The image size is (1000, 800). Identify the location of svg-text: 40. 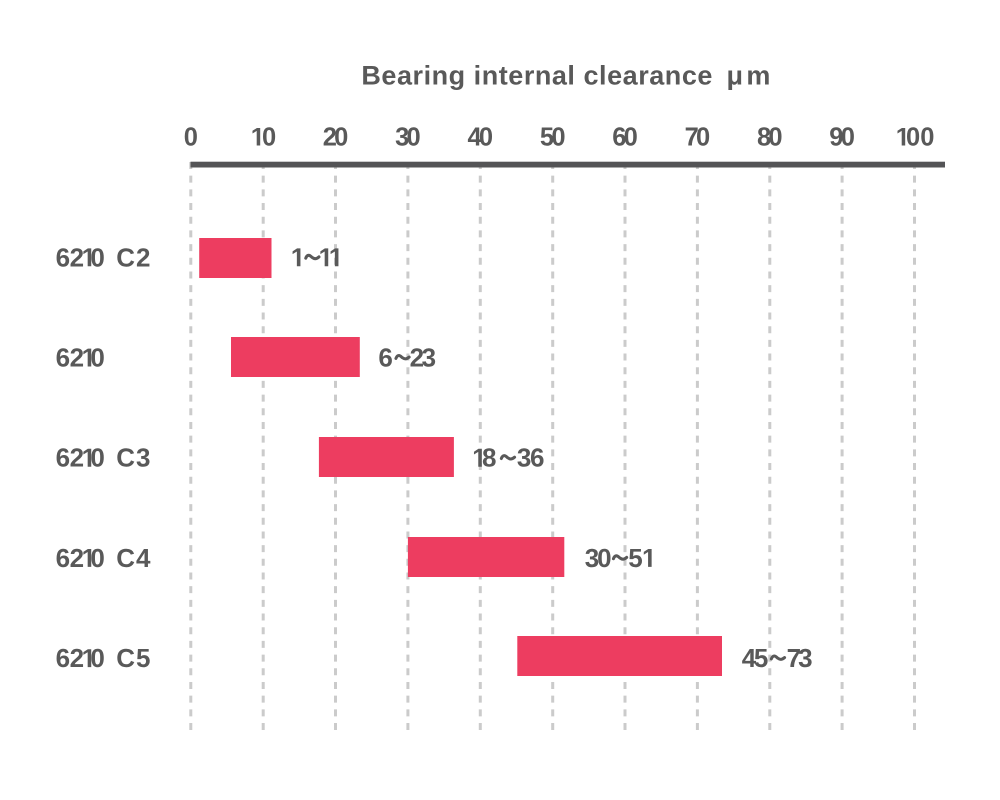
(481, 138).